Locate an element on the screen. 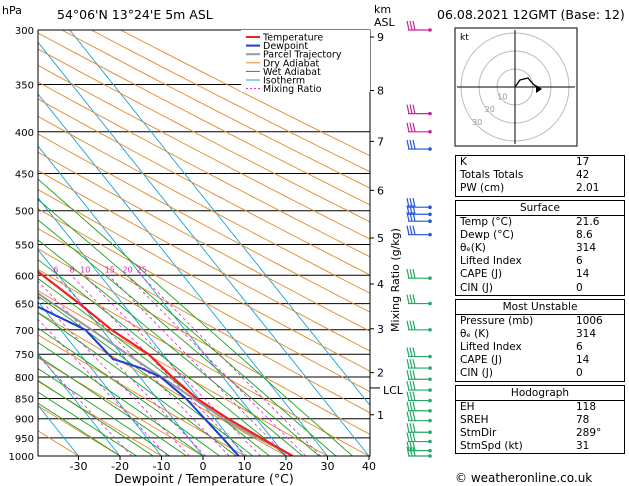  index-label: Totals Totals is located at coordinates (492, 175).